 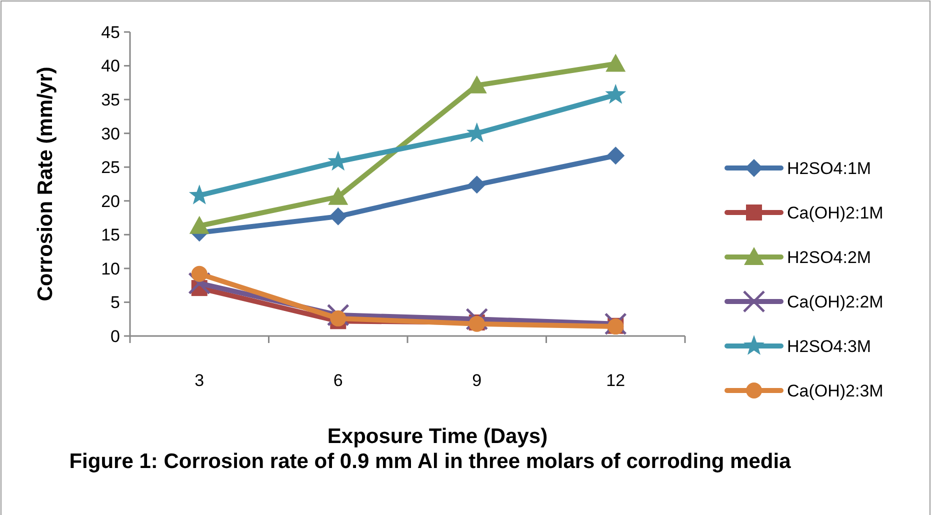 I want to click on y-tick-label: 15, so click(x=110, y=235).